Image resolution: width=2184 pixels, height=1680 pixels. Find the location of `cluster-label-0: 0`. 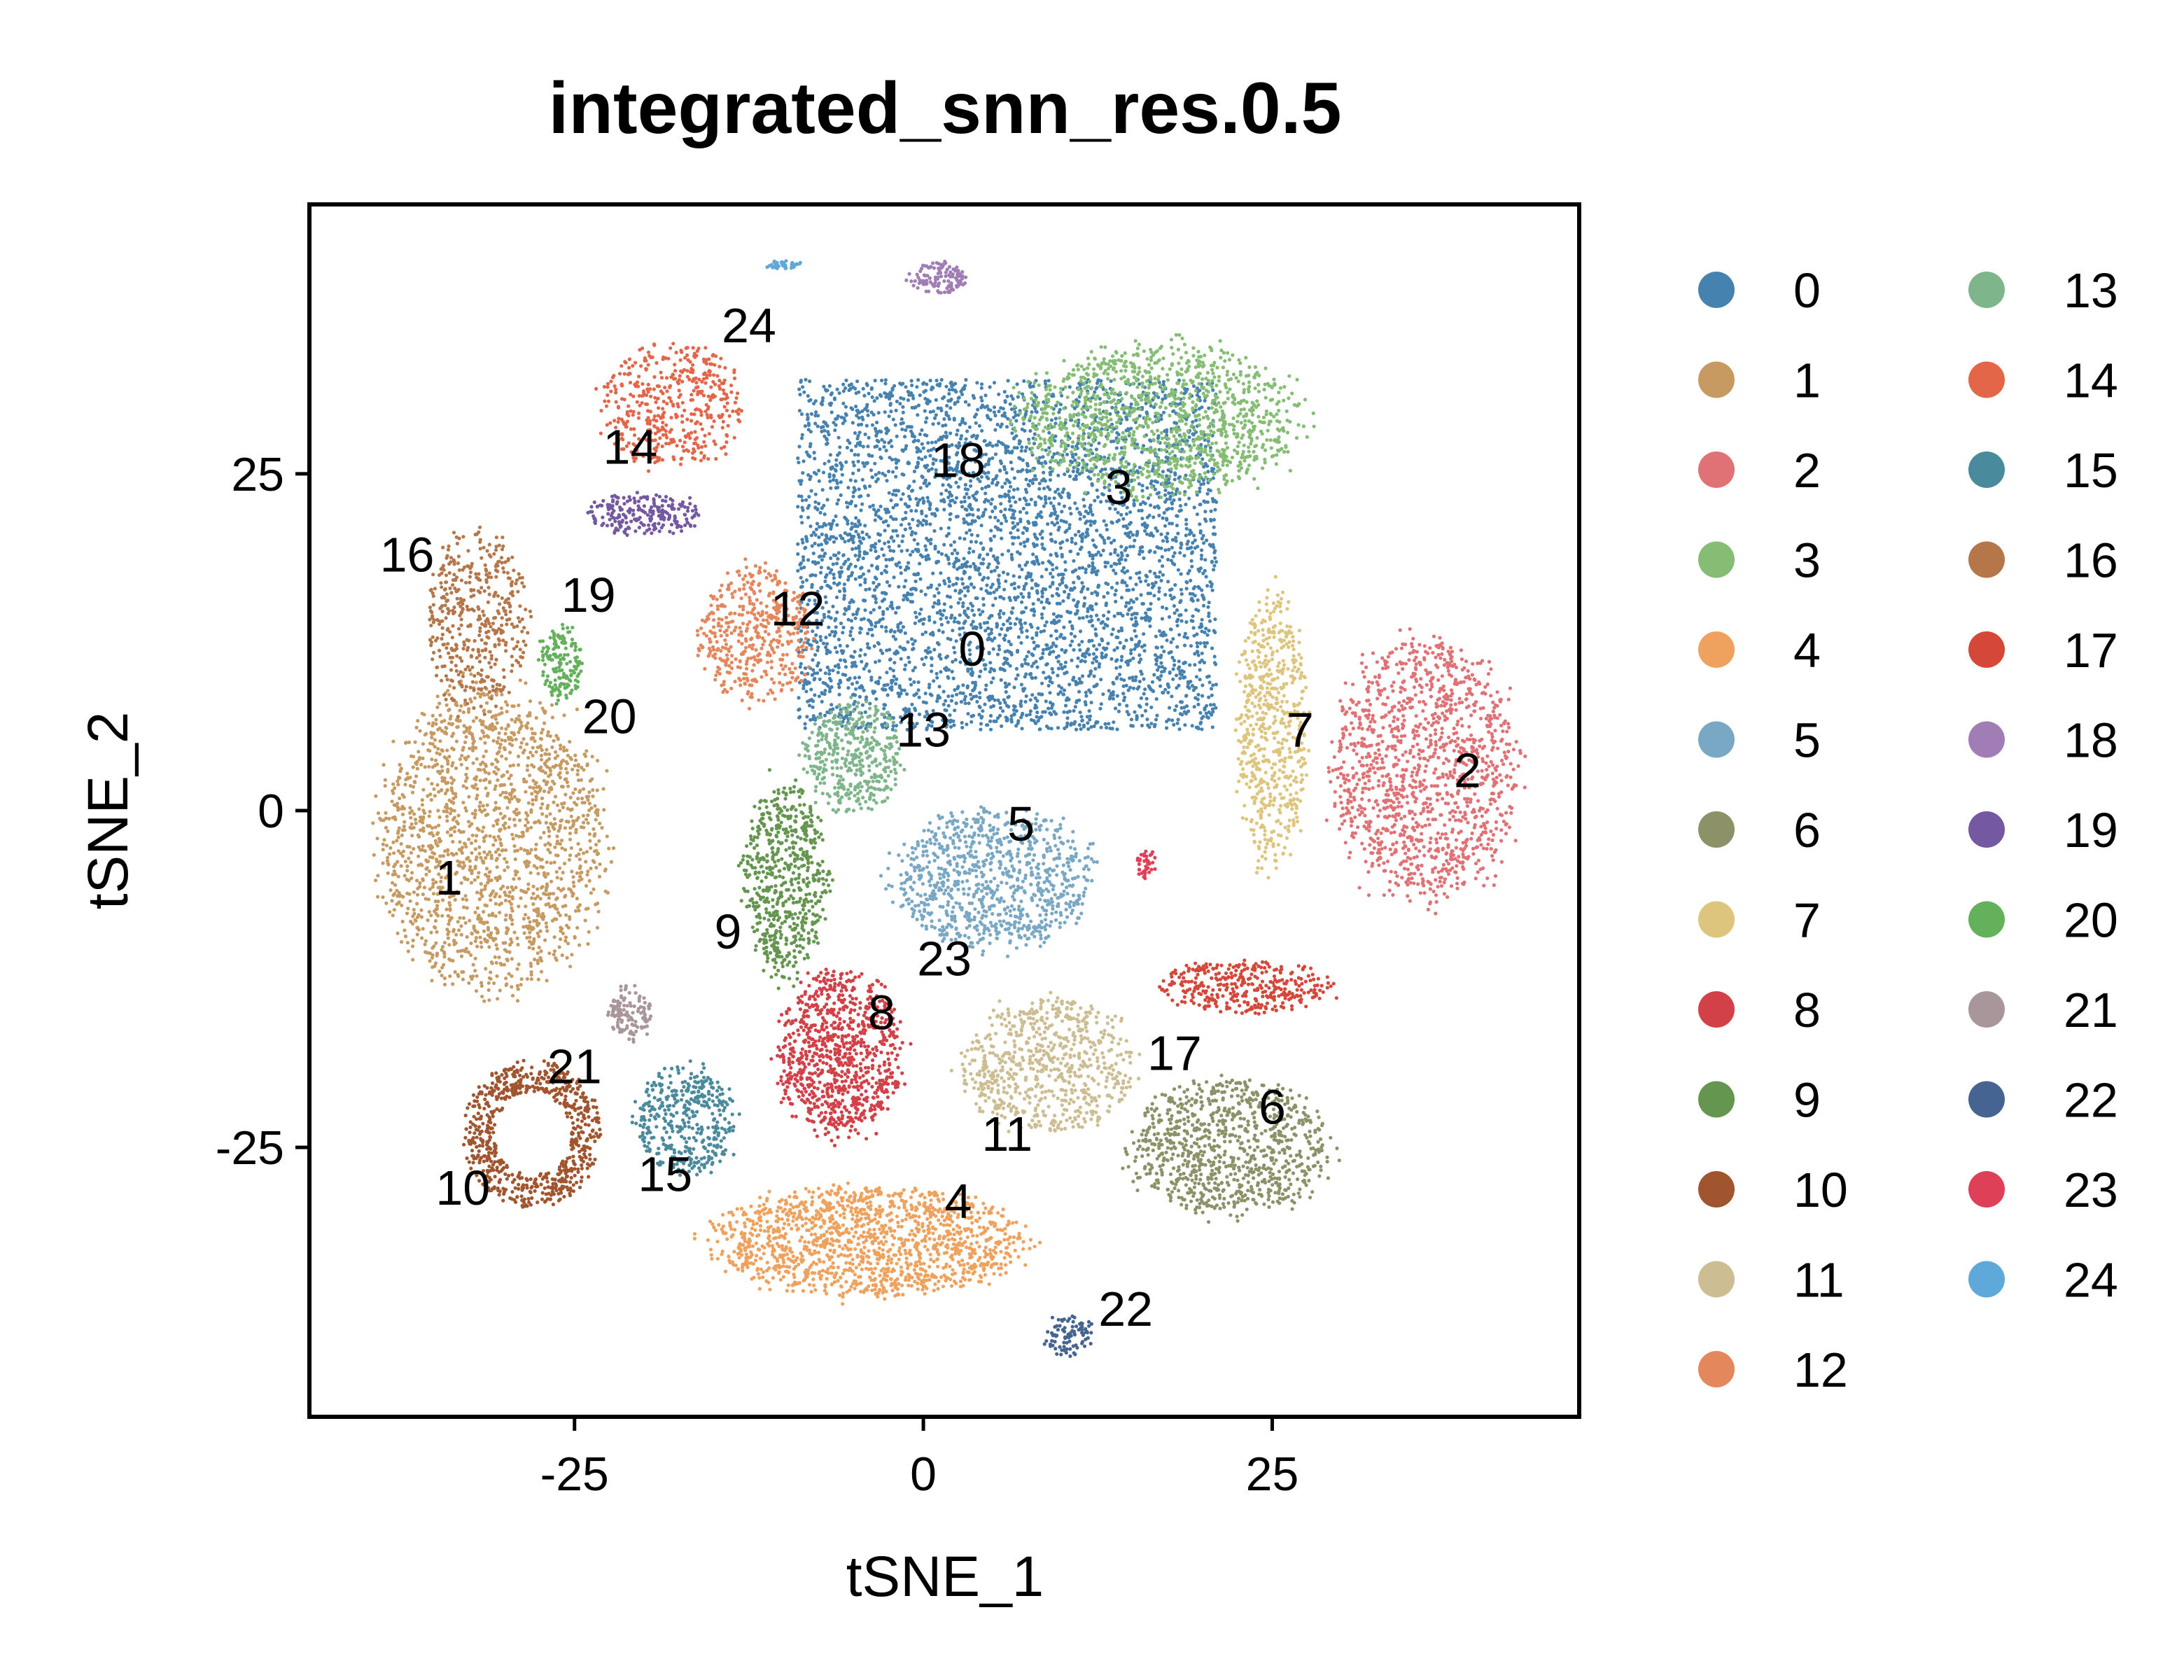

cluster-label-0: 0 is located at coordinates (972, 649).